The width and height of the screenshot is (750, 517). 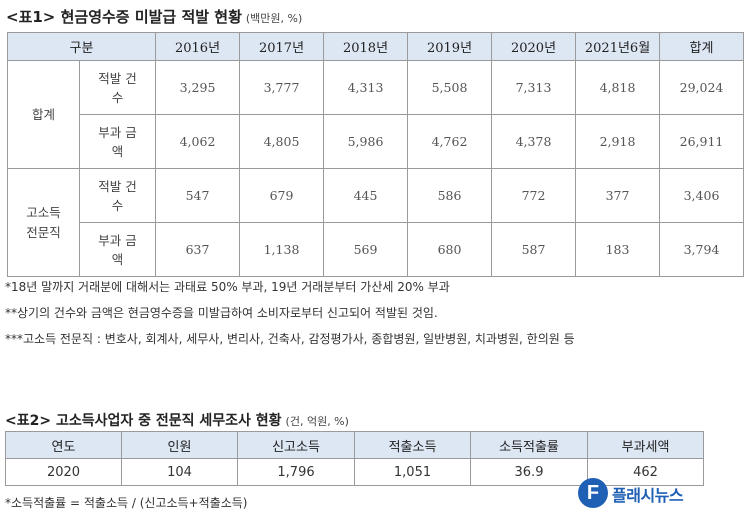 I want to click on cell: 3,295, so click(x=198, y=87).